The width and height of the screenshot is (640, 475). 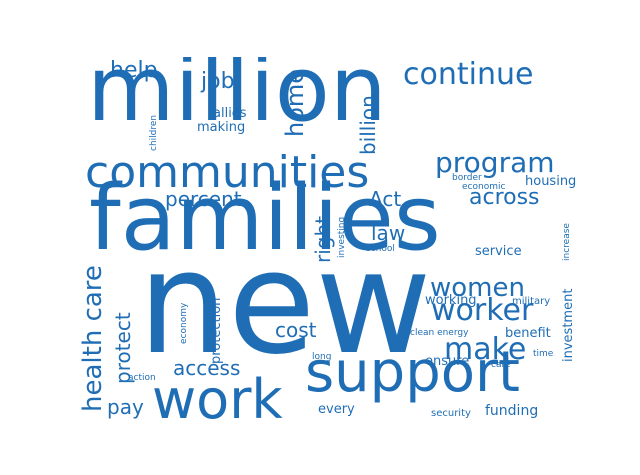 What do you see at coordinates (468, 74) in the screenshot?
I see `word-continue: continue` at bounding box center [468, 74].